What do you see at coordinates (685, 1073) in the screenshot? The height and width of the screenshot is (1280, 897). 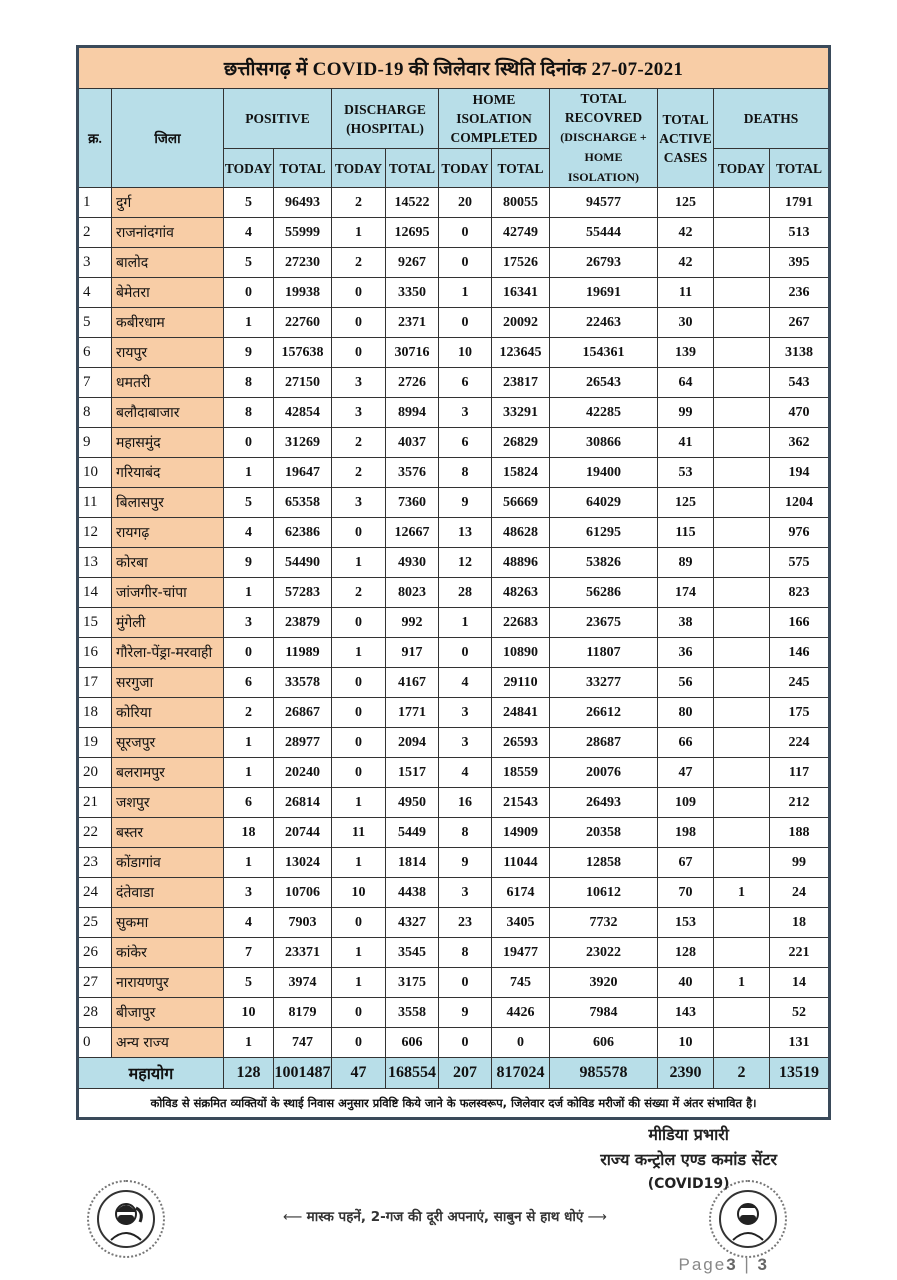 I see `total-cell: 2390` at bounding box center [685, 1073].